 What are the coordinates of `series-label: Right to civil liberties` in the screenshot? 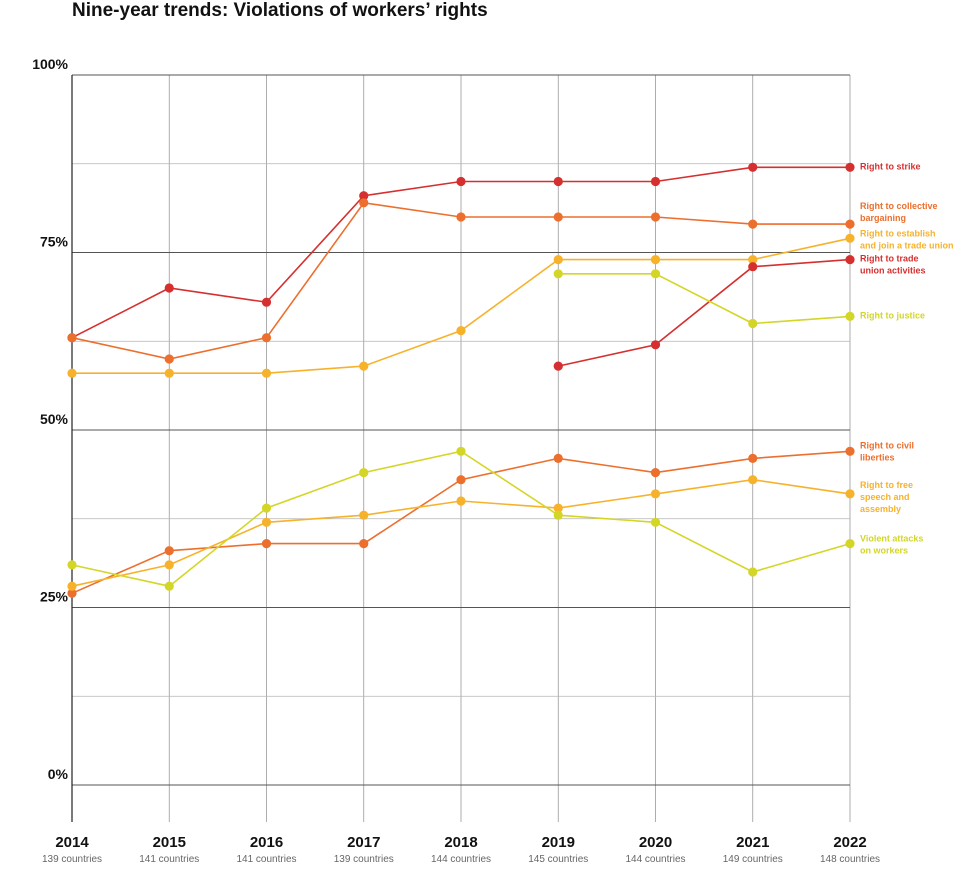 It's located at (887, 451).